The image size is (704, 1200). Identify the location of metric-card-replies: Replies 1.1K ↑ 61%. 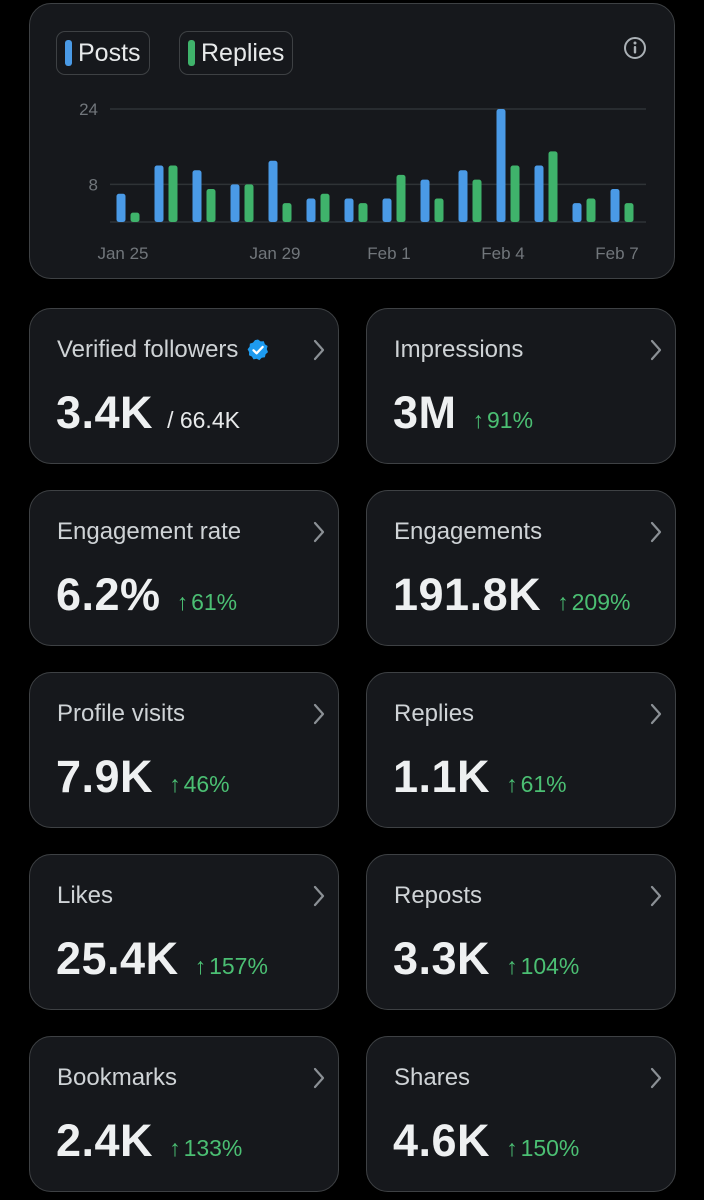
(521, 750).